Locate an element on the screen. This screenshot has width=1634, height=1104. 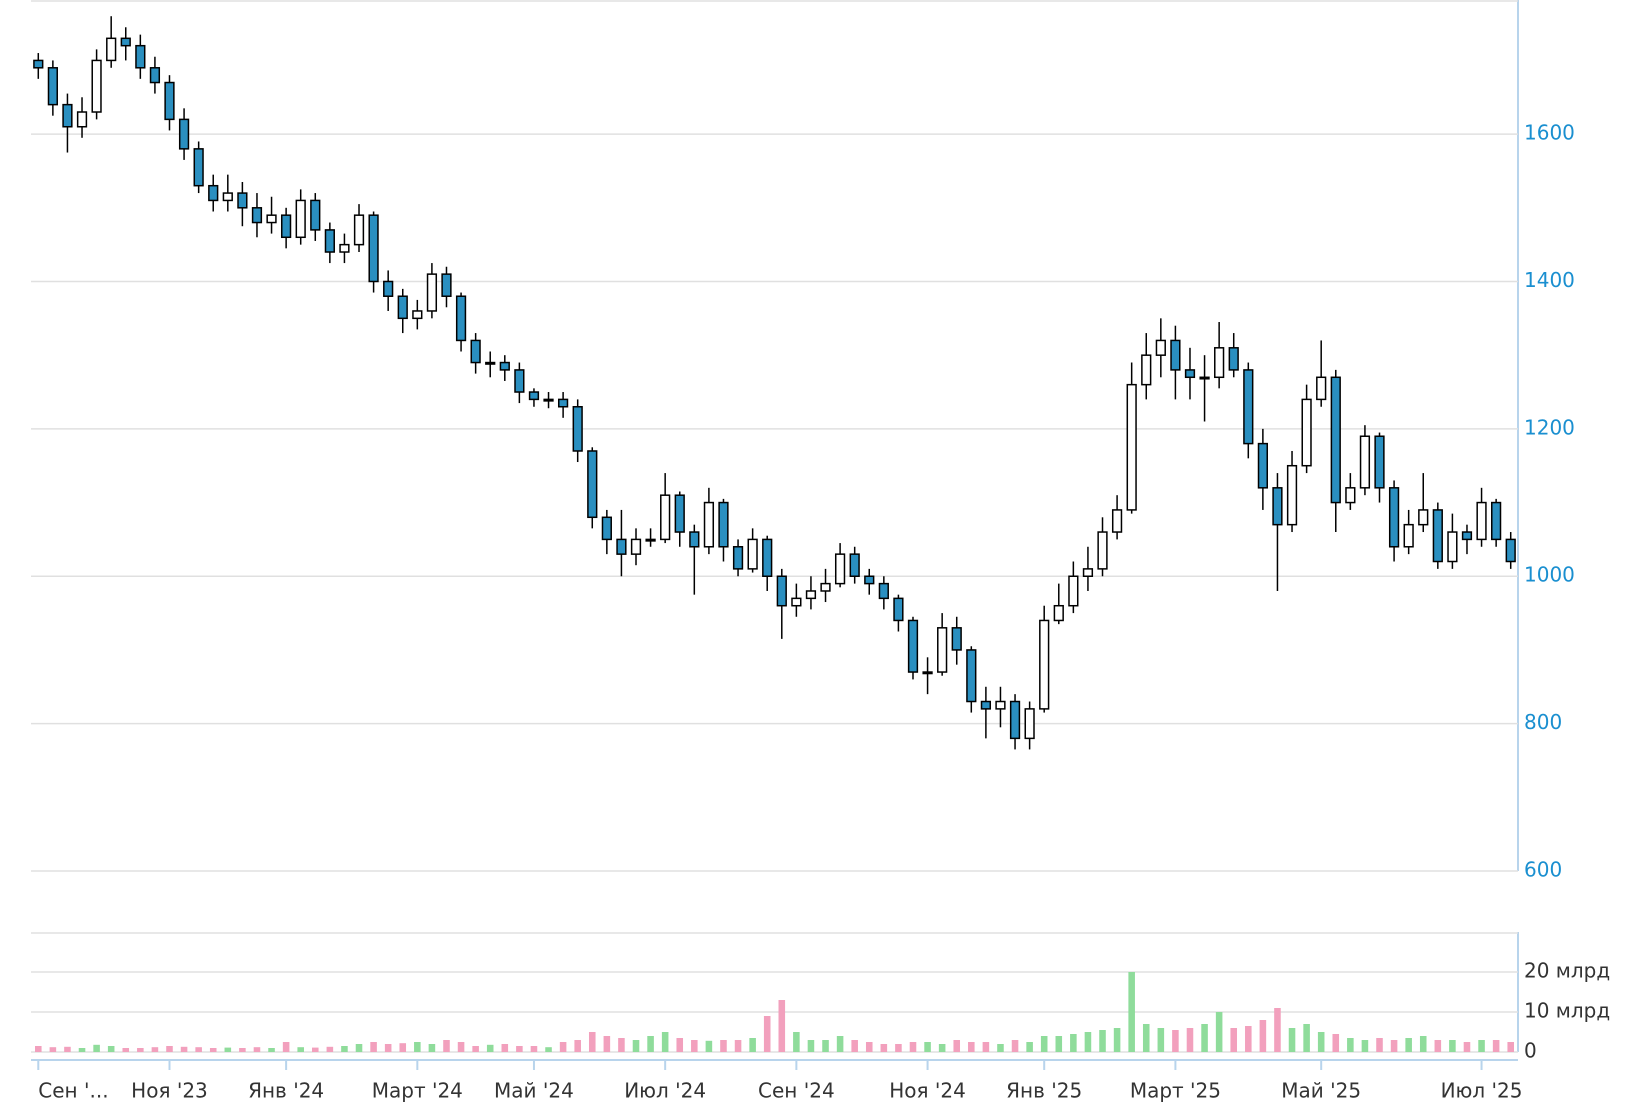
y-tick-label: 0 is located at coordinates (1530, 1051).